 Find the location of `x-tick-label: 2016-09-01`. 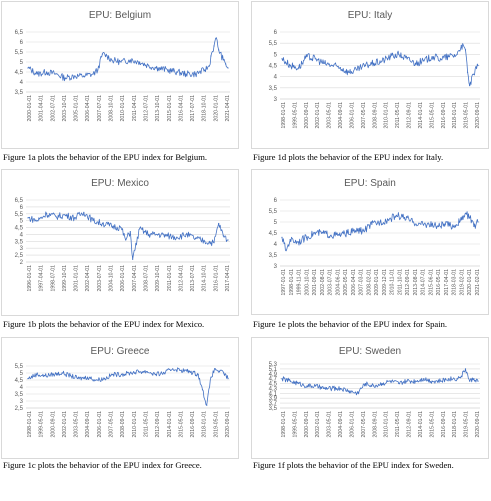

x-tick-label: 2016-09-01 is located at coordinates (444, 424).